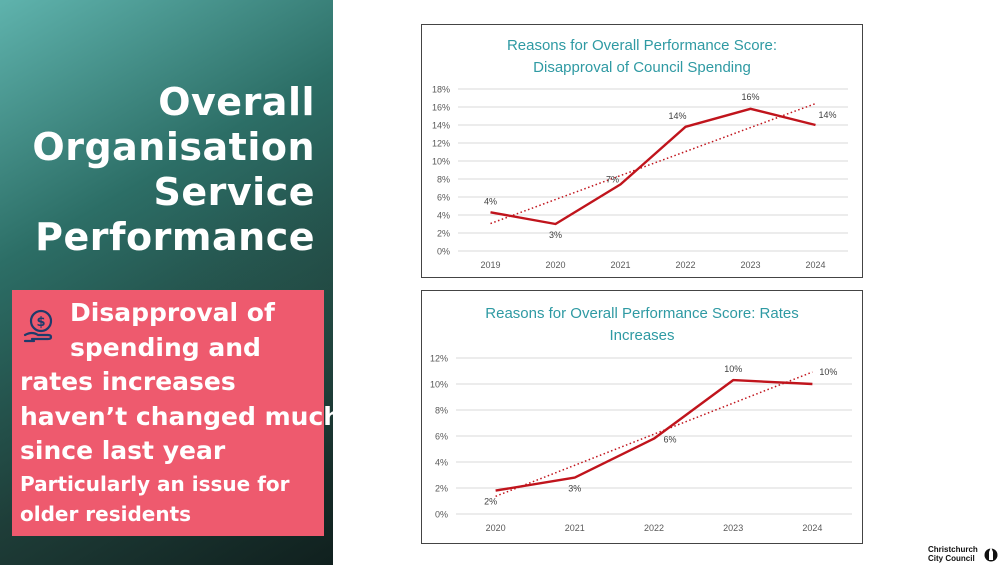  What do you see at coordinates (642, 325) in the screenshot?
I see `chart-title: Reasons for Overall Performance Score` at bounding box center [642, 325].